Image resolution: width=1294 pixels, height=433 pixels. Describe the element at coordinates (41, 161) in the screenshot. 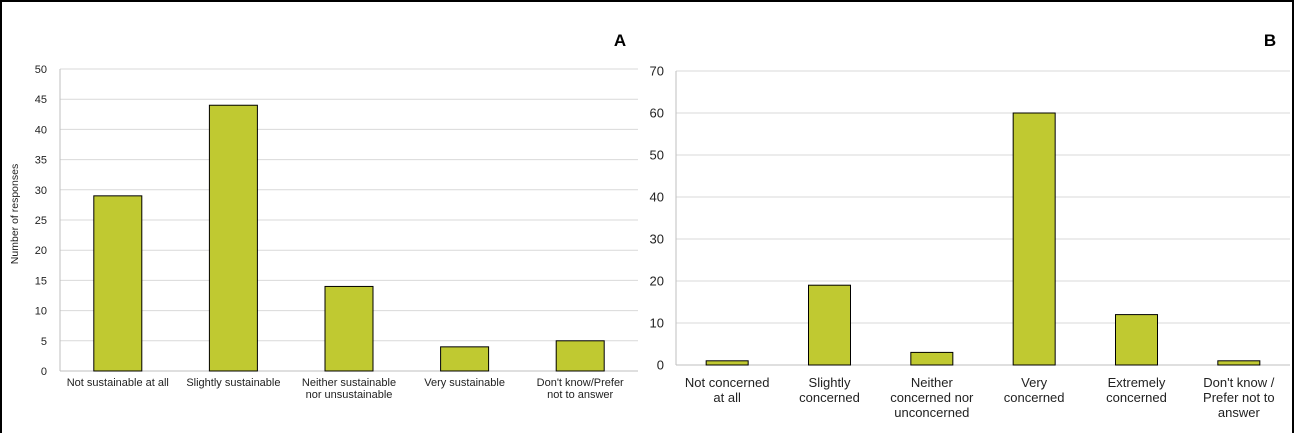

I see `y-tick-label: 35` at that location.